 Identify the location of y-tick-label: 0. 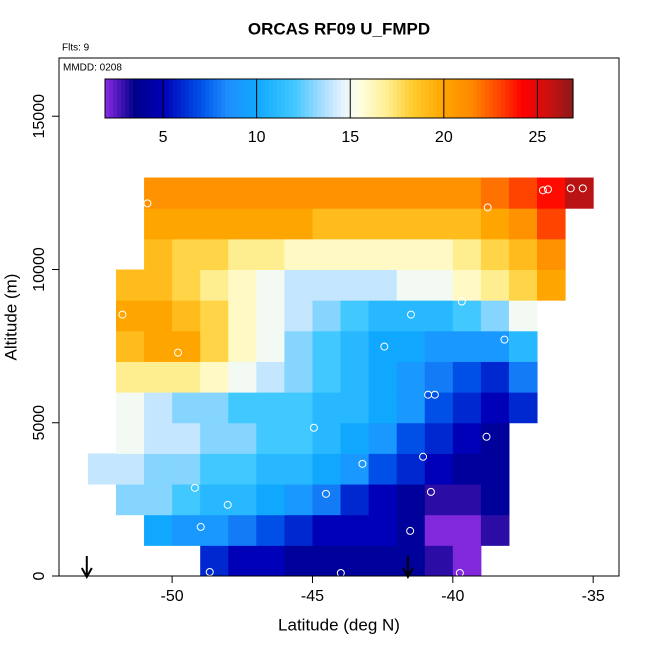
(39, 575).